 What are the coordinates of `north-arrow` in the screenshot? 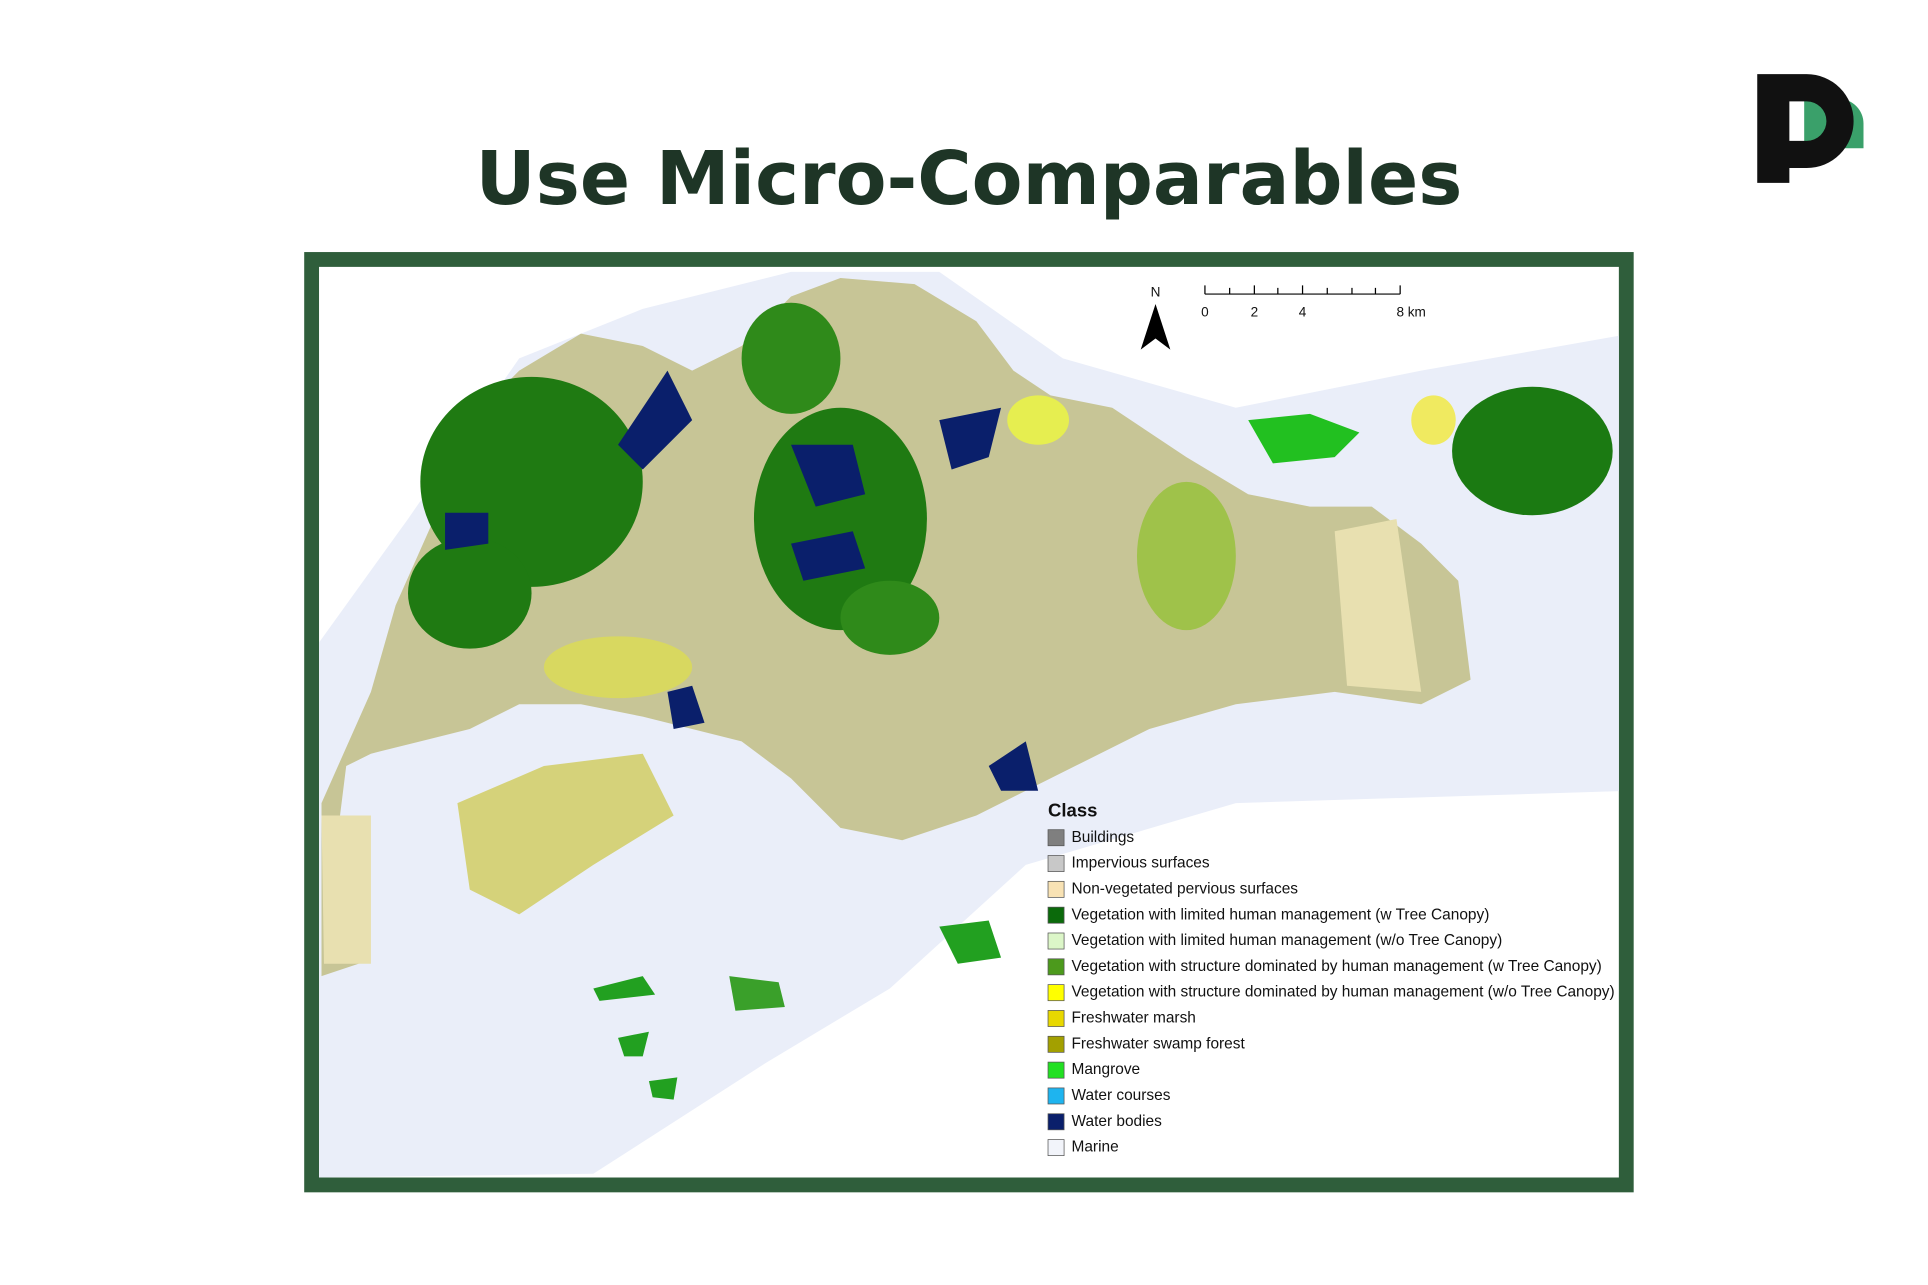 It's located at (1155, 326).